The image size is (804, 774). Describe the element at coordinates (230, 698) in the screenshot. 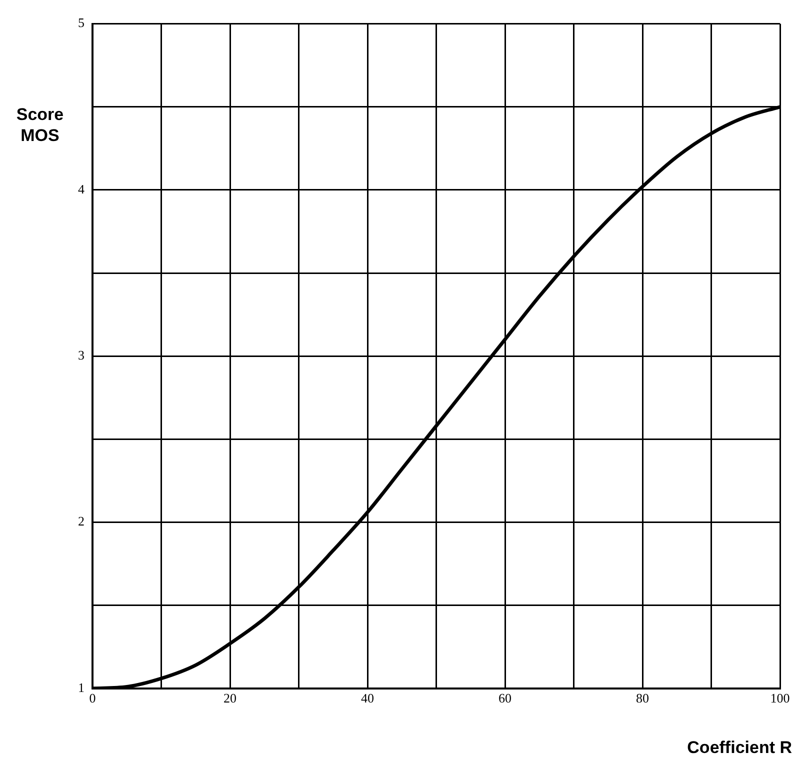

I see `x-tick-label: 20` at that location.